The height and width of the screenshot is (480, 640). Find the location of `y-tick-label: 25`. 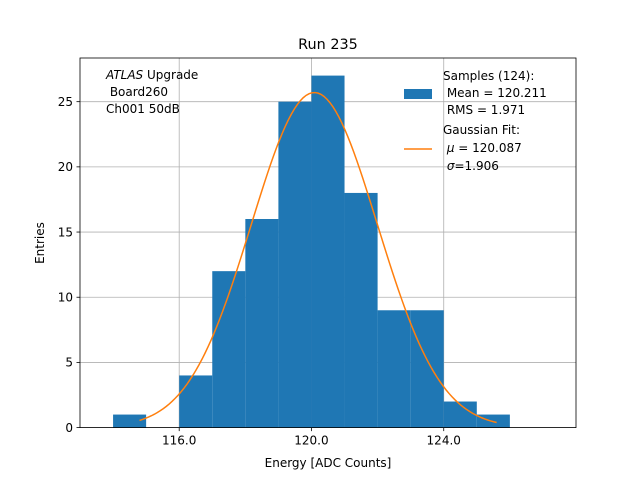

y-tick-label: 25 is located at coordinates (65, 102).